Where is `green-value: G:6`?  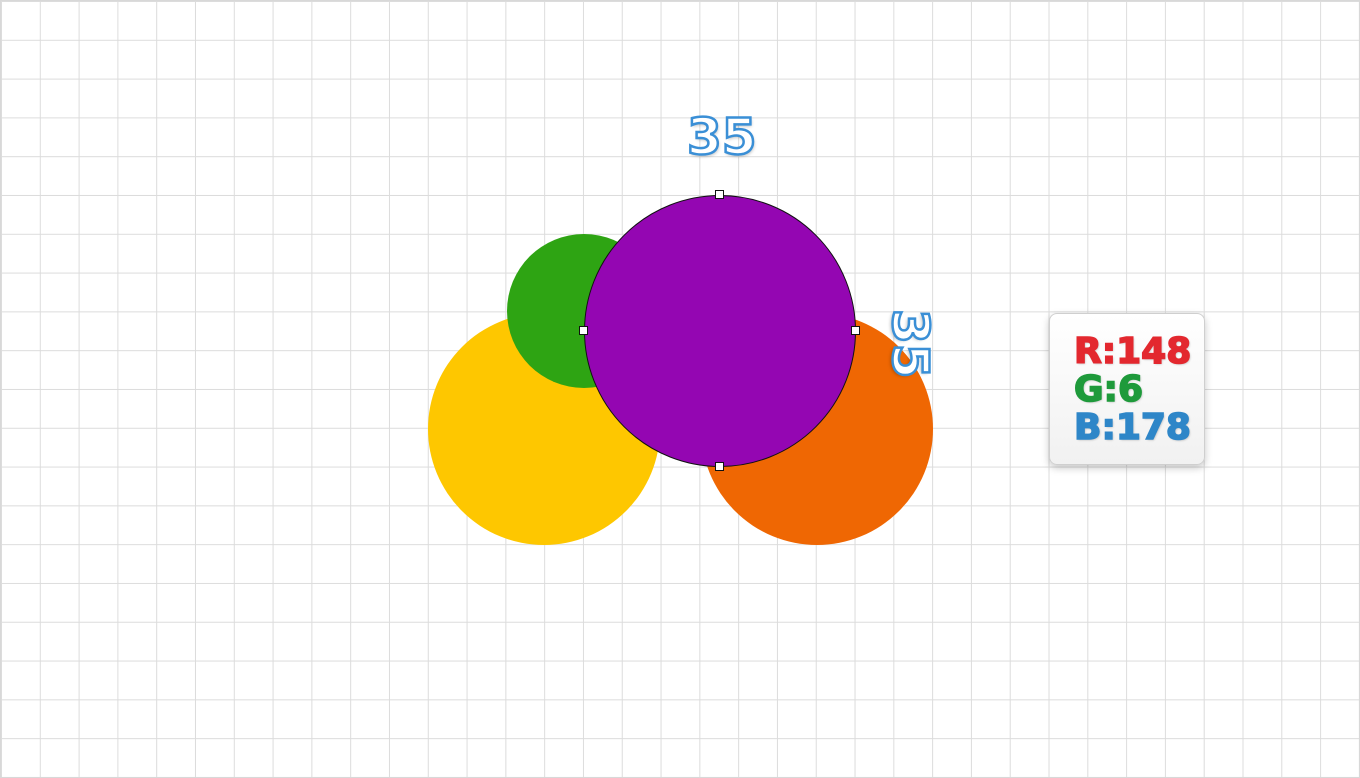 green-value: G:6 is located at coordinates (1108, 389).